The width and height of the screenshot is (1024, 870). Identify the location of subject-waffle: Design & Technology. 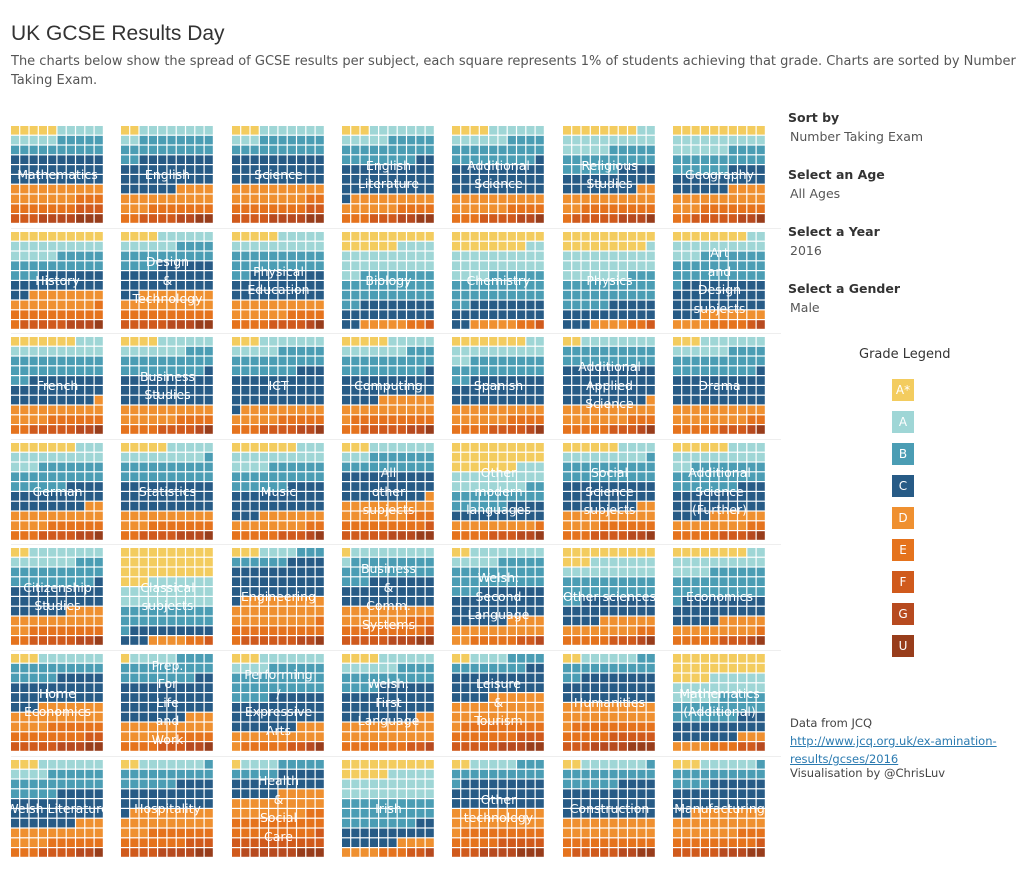
(167, 281).